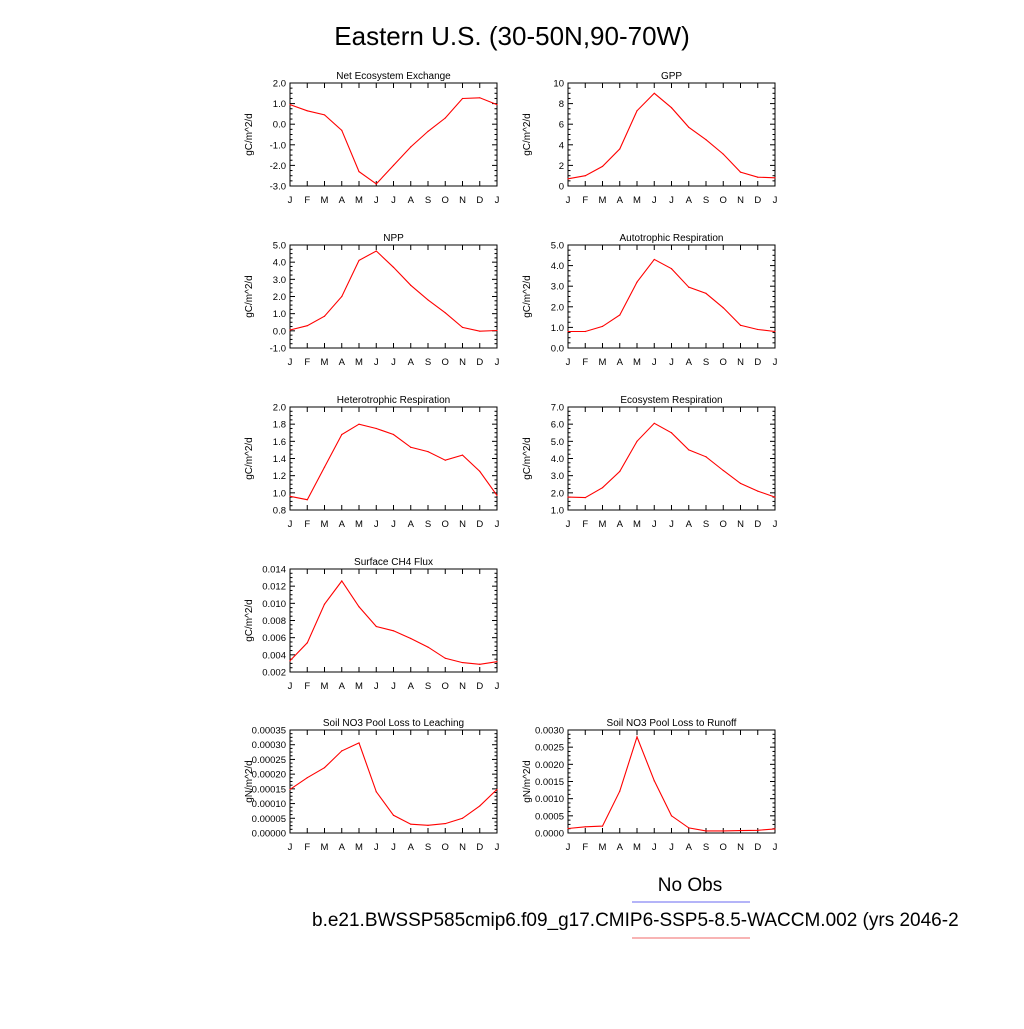  Describe the element at coordinates (557, 425) in the screenshot. I see `y-tick-label: 6.0` at that location.